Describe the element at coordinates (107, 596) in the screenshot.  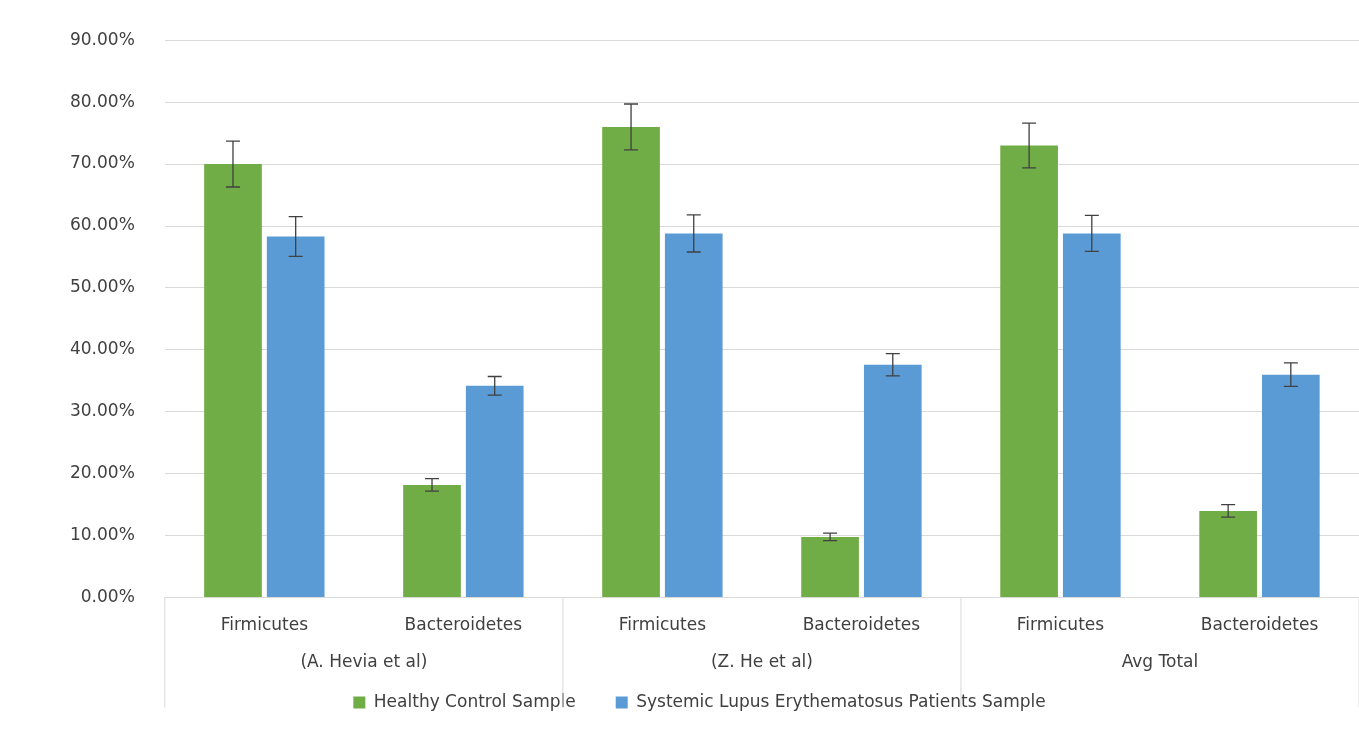
I see `y-tick-label: 0.00%` at that location.